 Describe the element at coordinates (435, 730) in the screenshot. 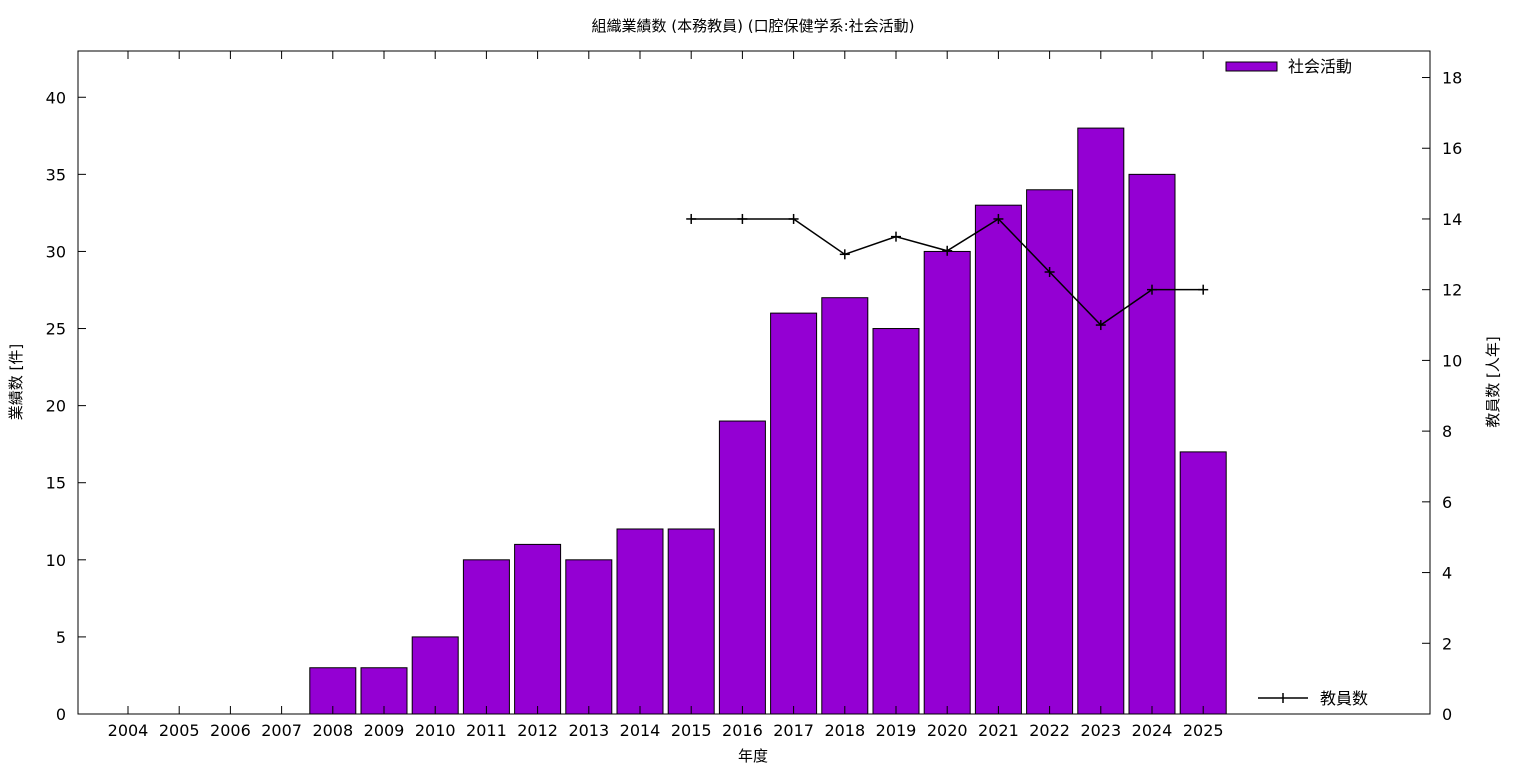

I see `x-tick-label: 2010` at that location.